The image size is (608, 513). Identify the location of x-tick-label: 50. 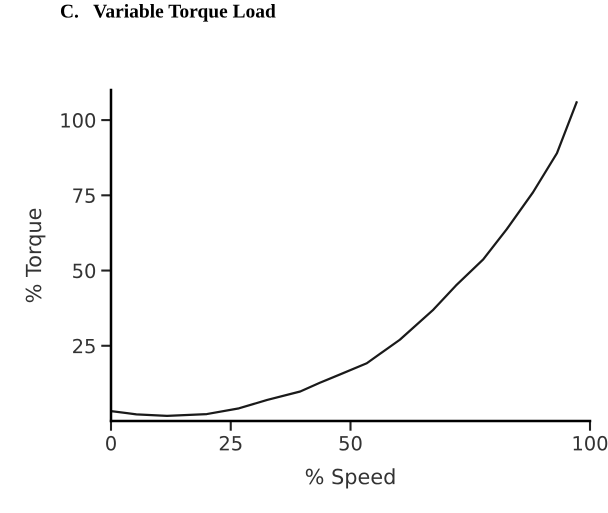
(351, 443).